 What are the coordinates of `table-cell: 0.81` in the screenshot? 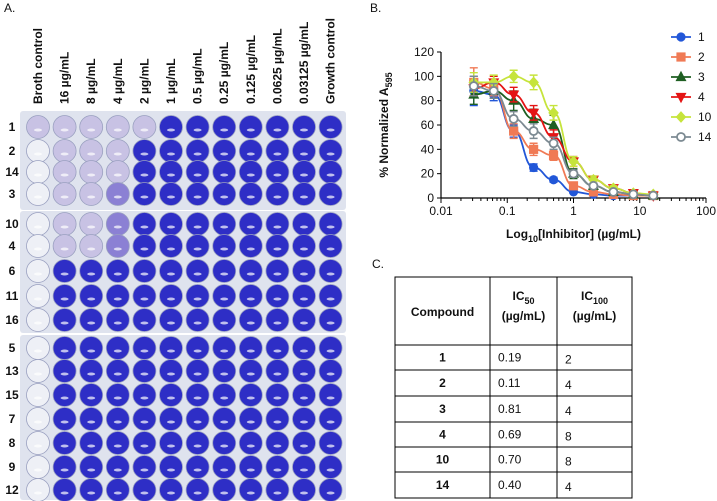 It's located at (510, 409).